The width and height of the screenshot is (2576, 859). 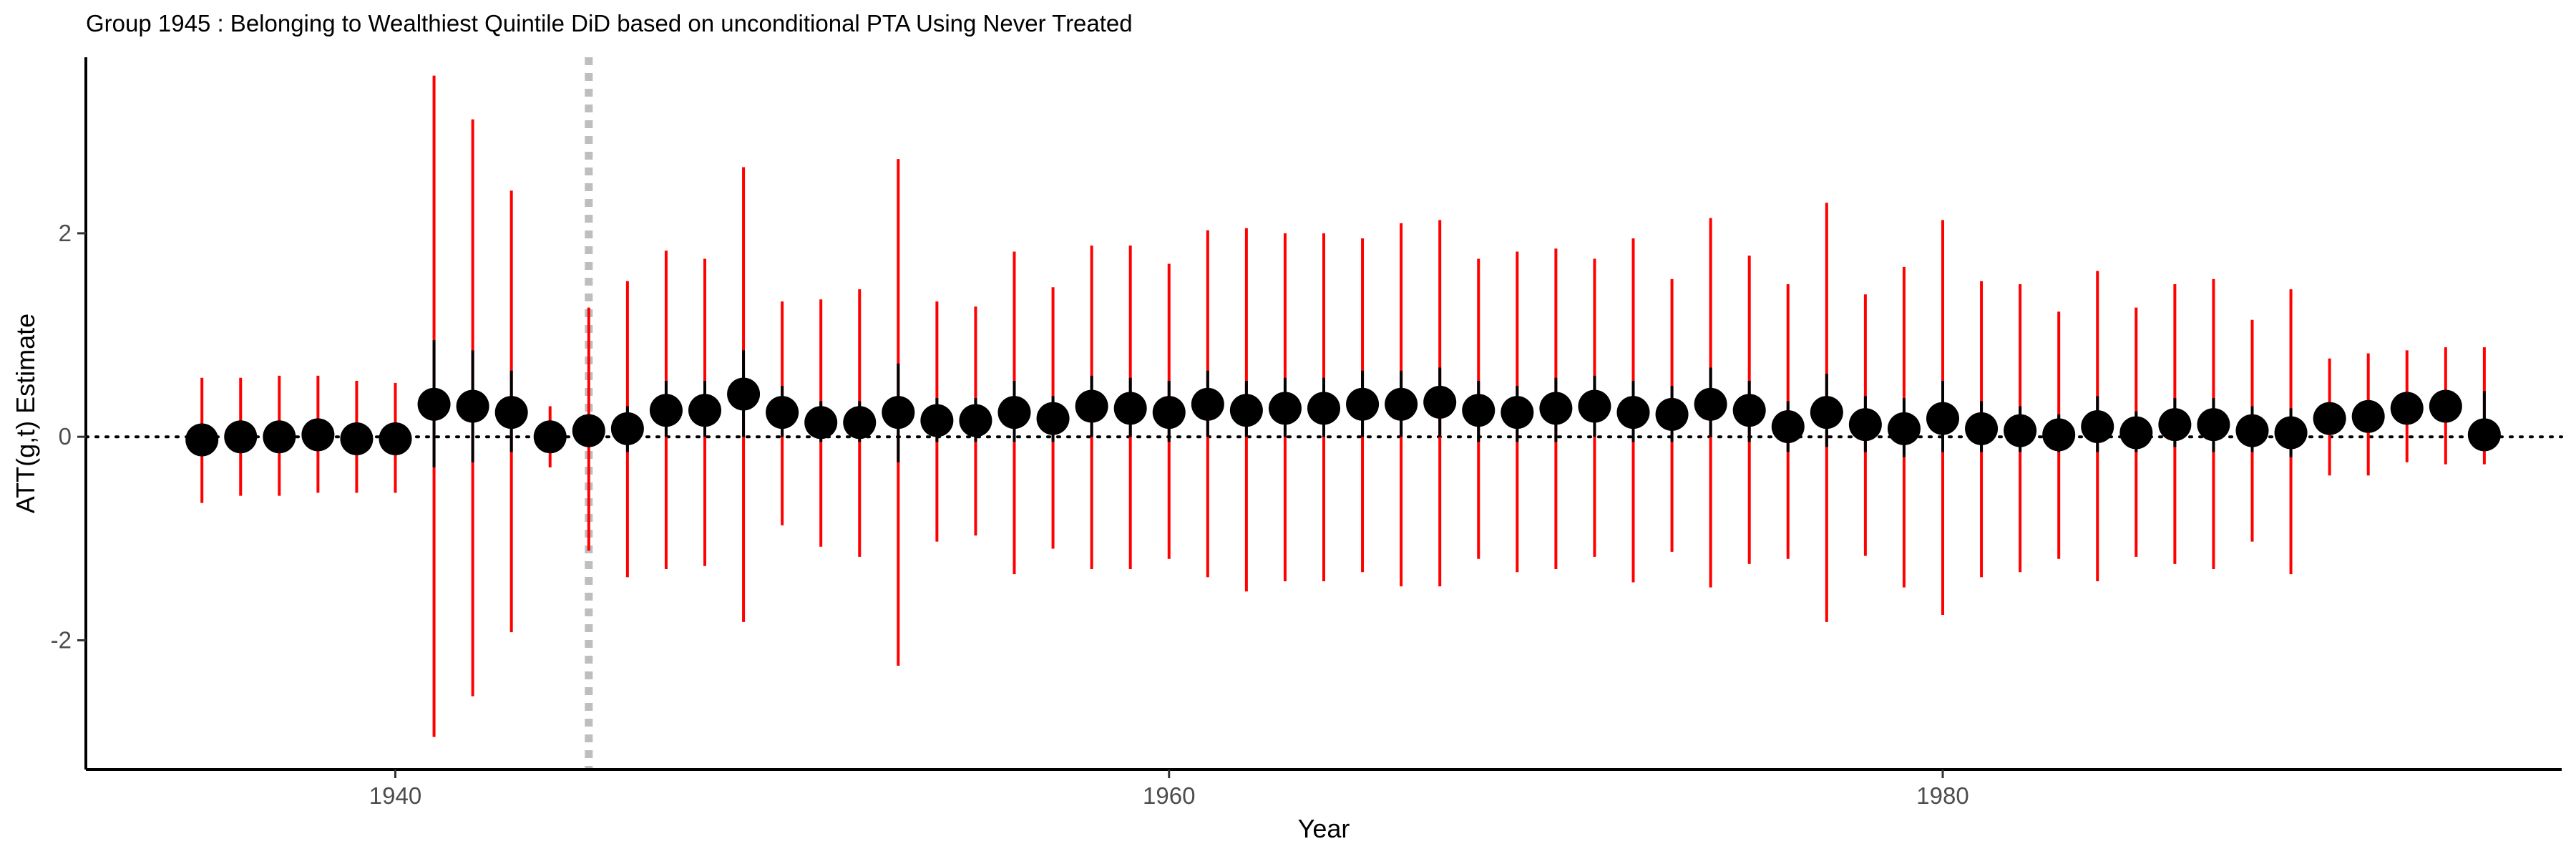 I want to click on y-tick-label--2: -2, so click(x=61, y=639).